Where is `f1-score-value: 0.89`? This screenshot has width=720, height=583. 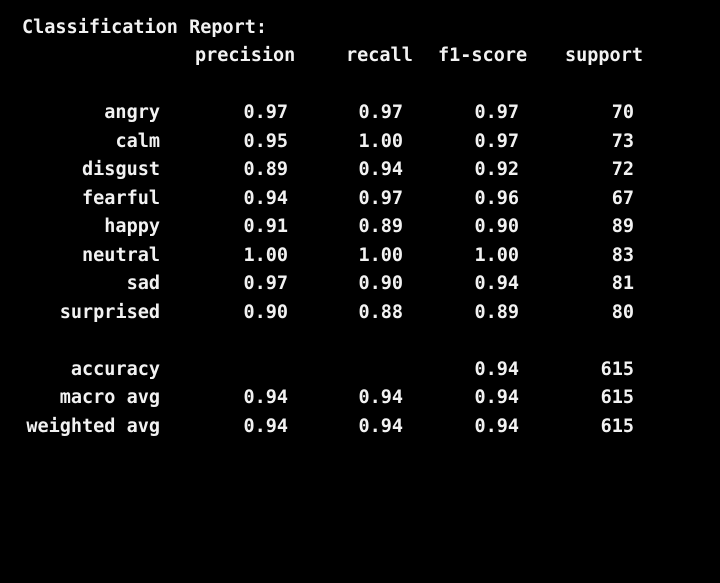 f1-score-value: 0.89 is located at coordinates (496, 312).